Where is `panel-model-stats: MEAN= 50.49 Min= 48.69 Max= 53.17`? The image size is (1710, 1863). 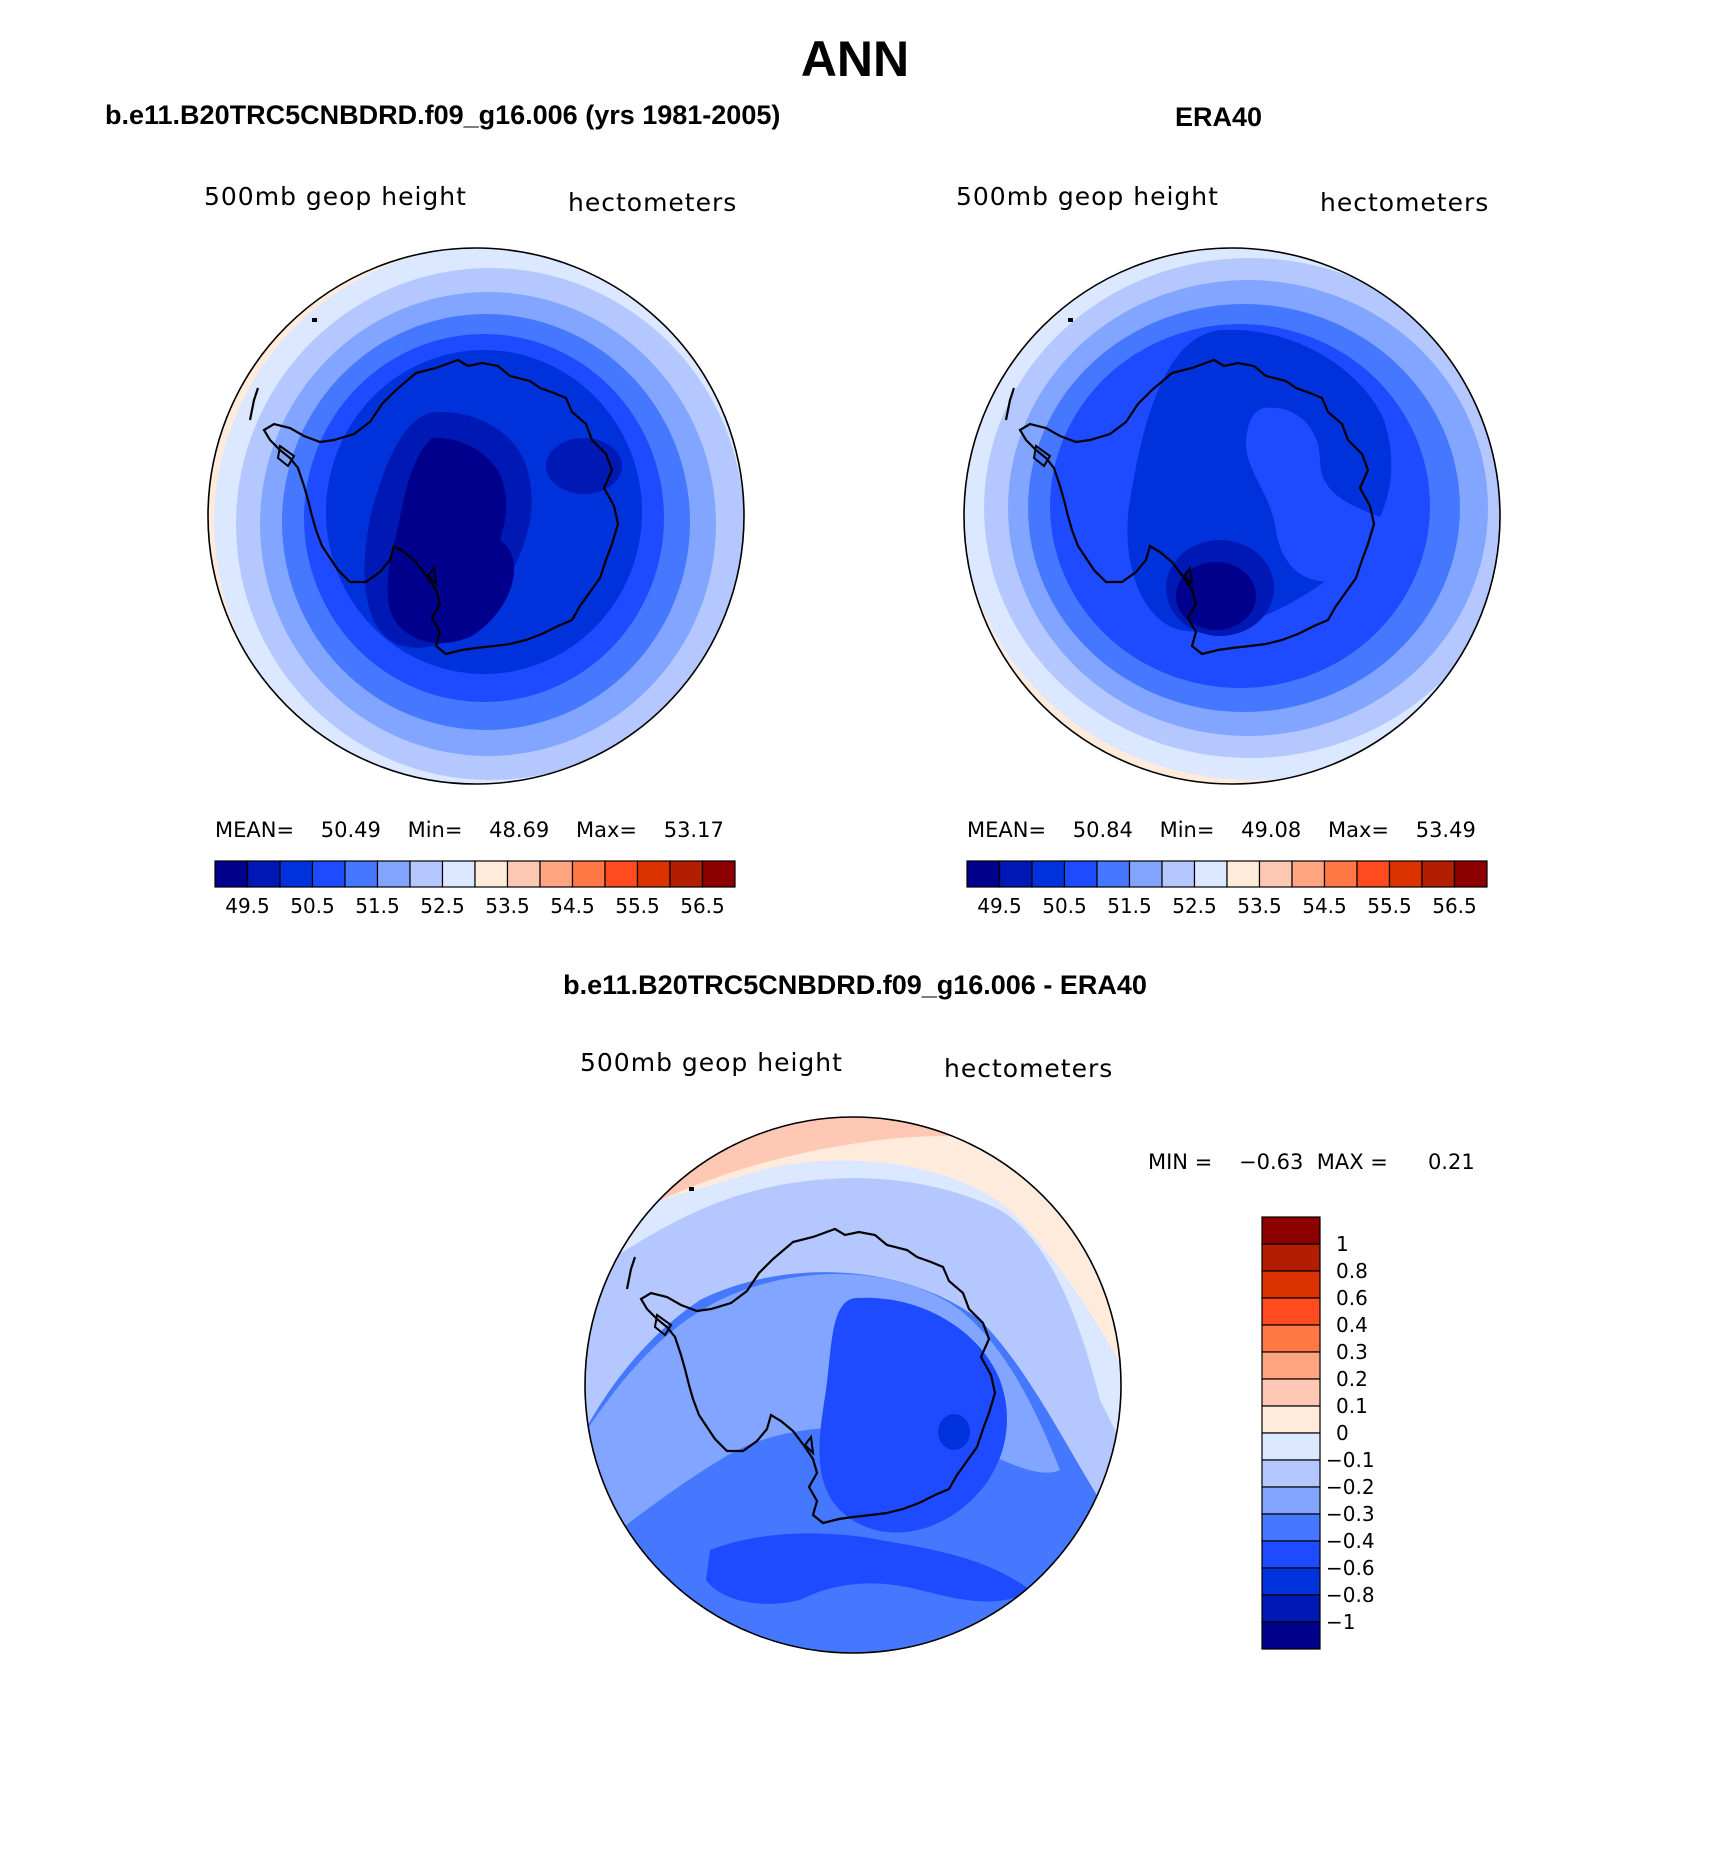
panel-model-stats: MEAN= 50.49 Min= 48.69 Max= 53.17 is located at coordinates (469, 830).